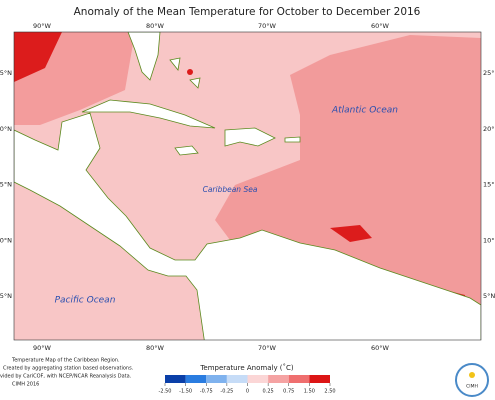 The width and height of the screenshot is (495, 400). Describe the element at coordinates (186, 150) in the screenshot. I see `jamaica` at that location.